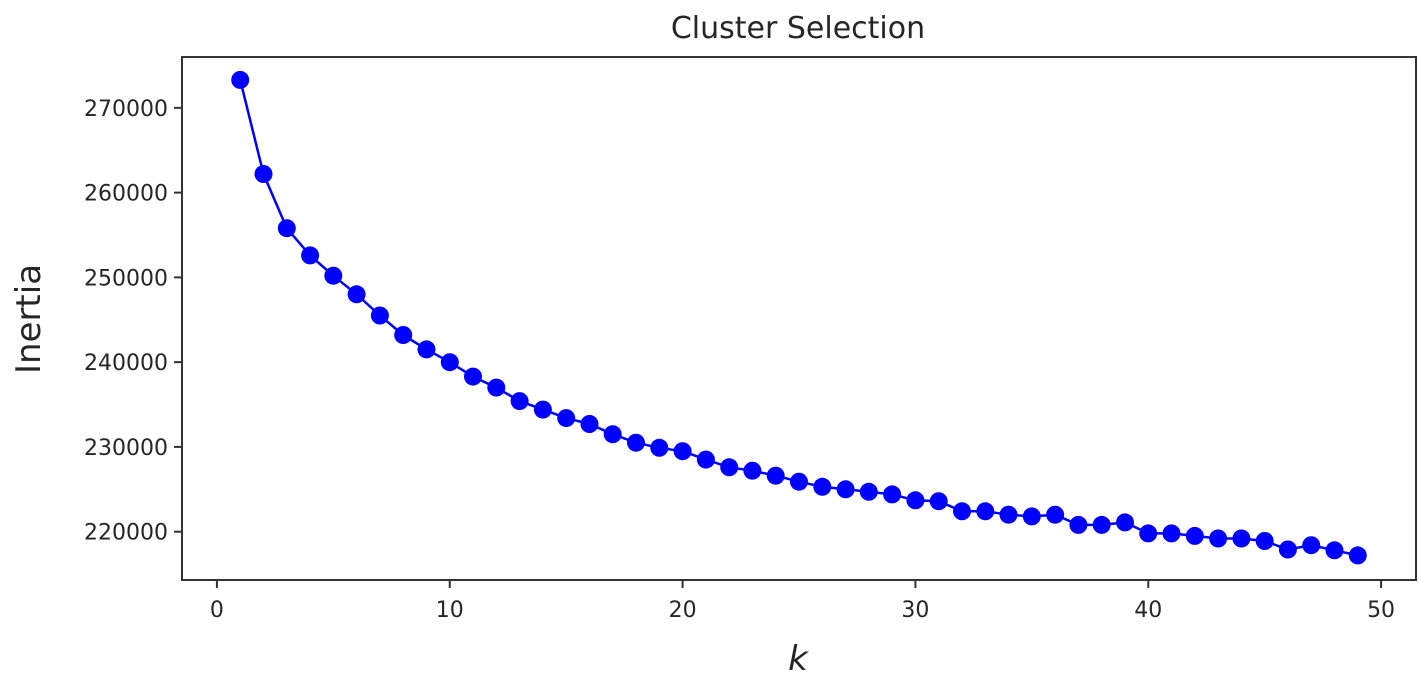 Image resolution: width=1419 pixels, height=683 pixels. I want to click on x-axis-label: k, so click(798, 659).